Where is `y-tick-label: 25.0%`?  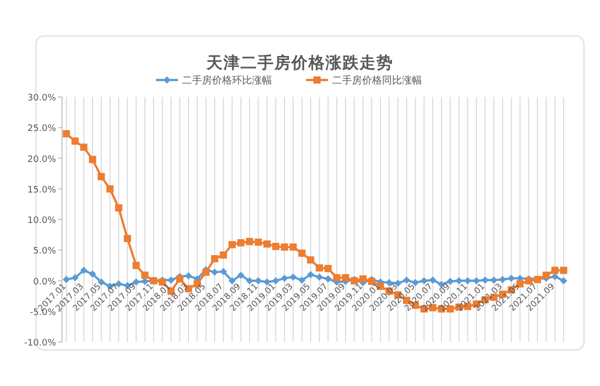 y-tick-label: 25.0% is located at coordinates (41, 129).